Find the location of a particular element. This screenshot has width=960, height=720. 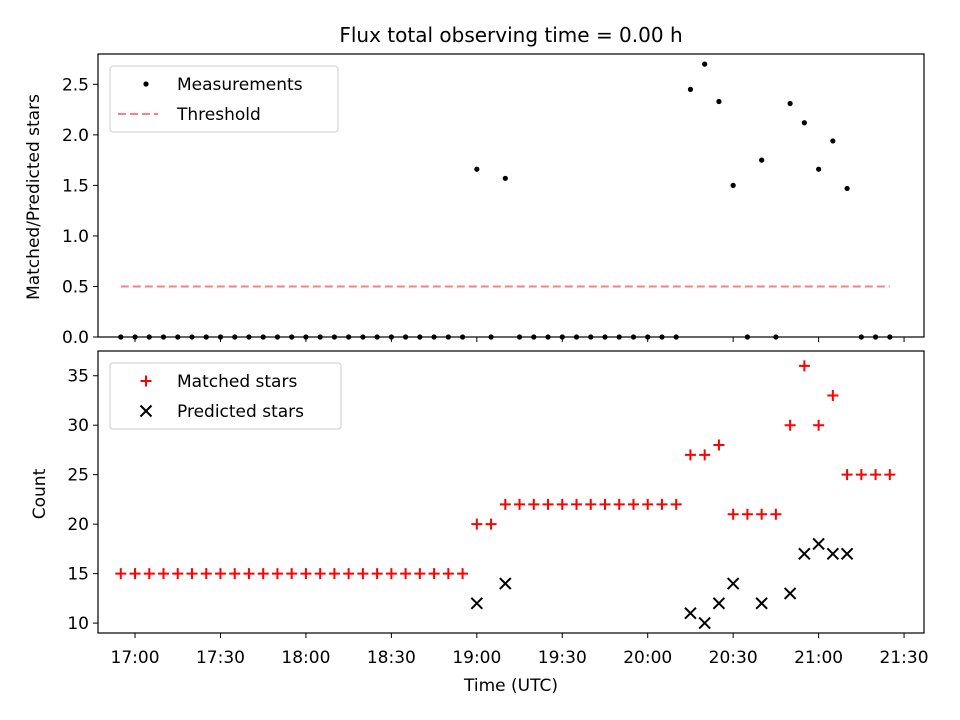

bottom-x-tick-label: 18:30 is located at coordinates (391, 658).